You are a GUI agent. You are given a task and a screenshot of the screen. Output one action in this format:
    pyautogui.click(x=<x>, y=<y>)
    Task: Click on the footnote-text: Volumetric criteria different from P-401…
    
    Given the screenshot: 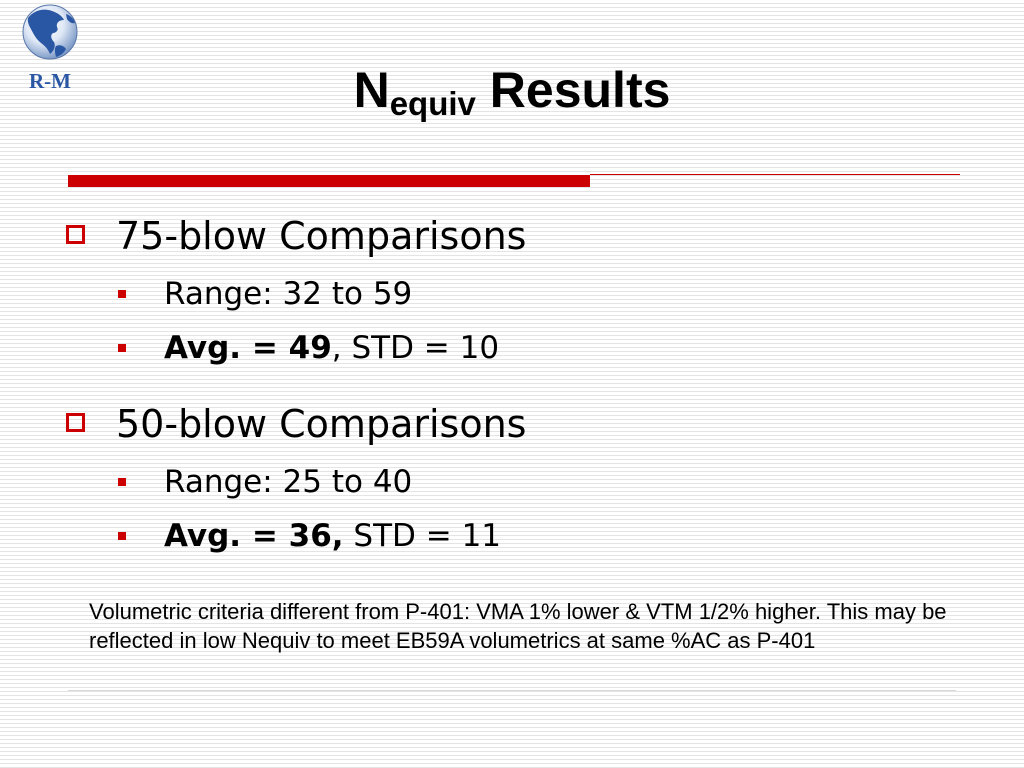 What is the action you would take?
    pyautogui.click(x=518, y=626)
    